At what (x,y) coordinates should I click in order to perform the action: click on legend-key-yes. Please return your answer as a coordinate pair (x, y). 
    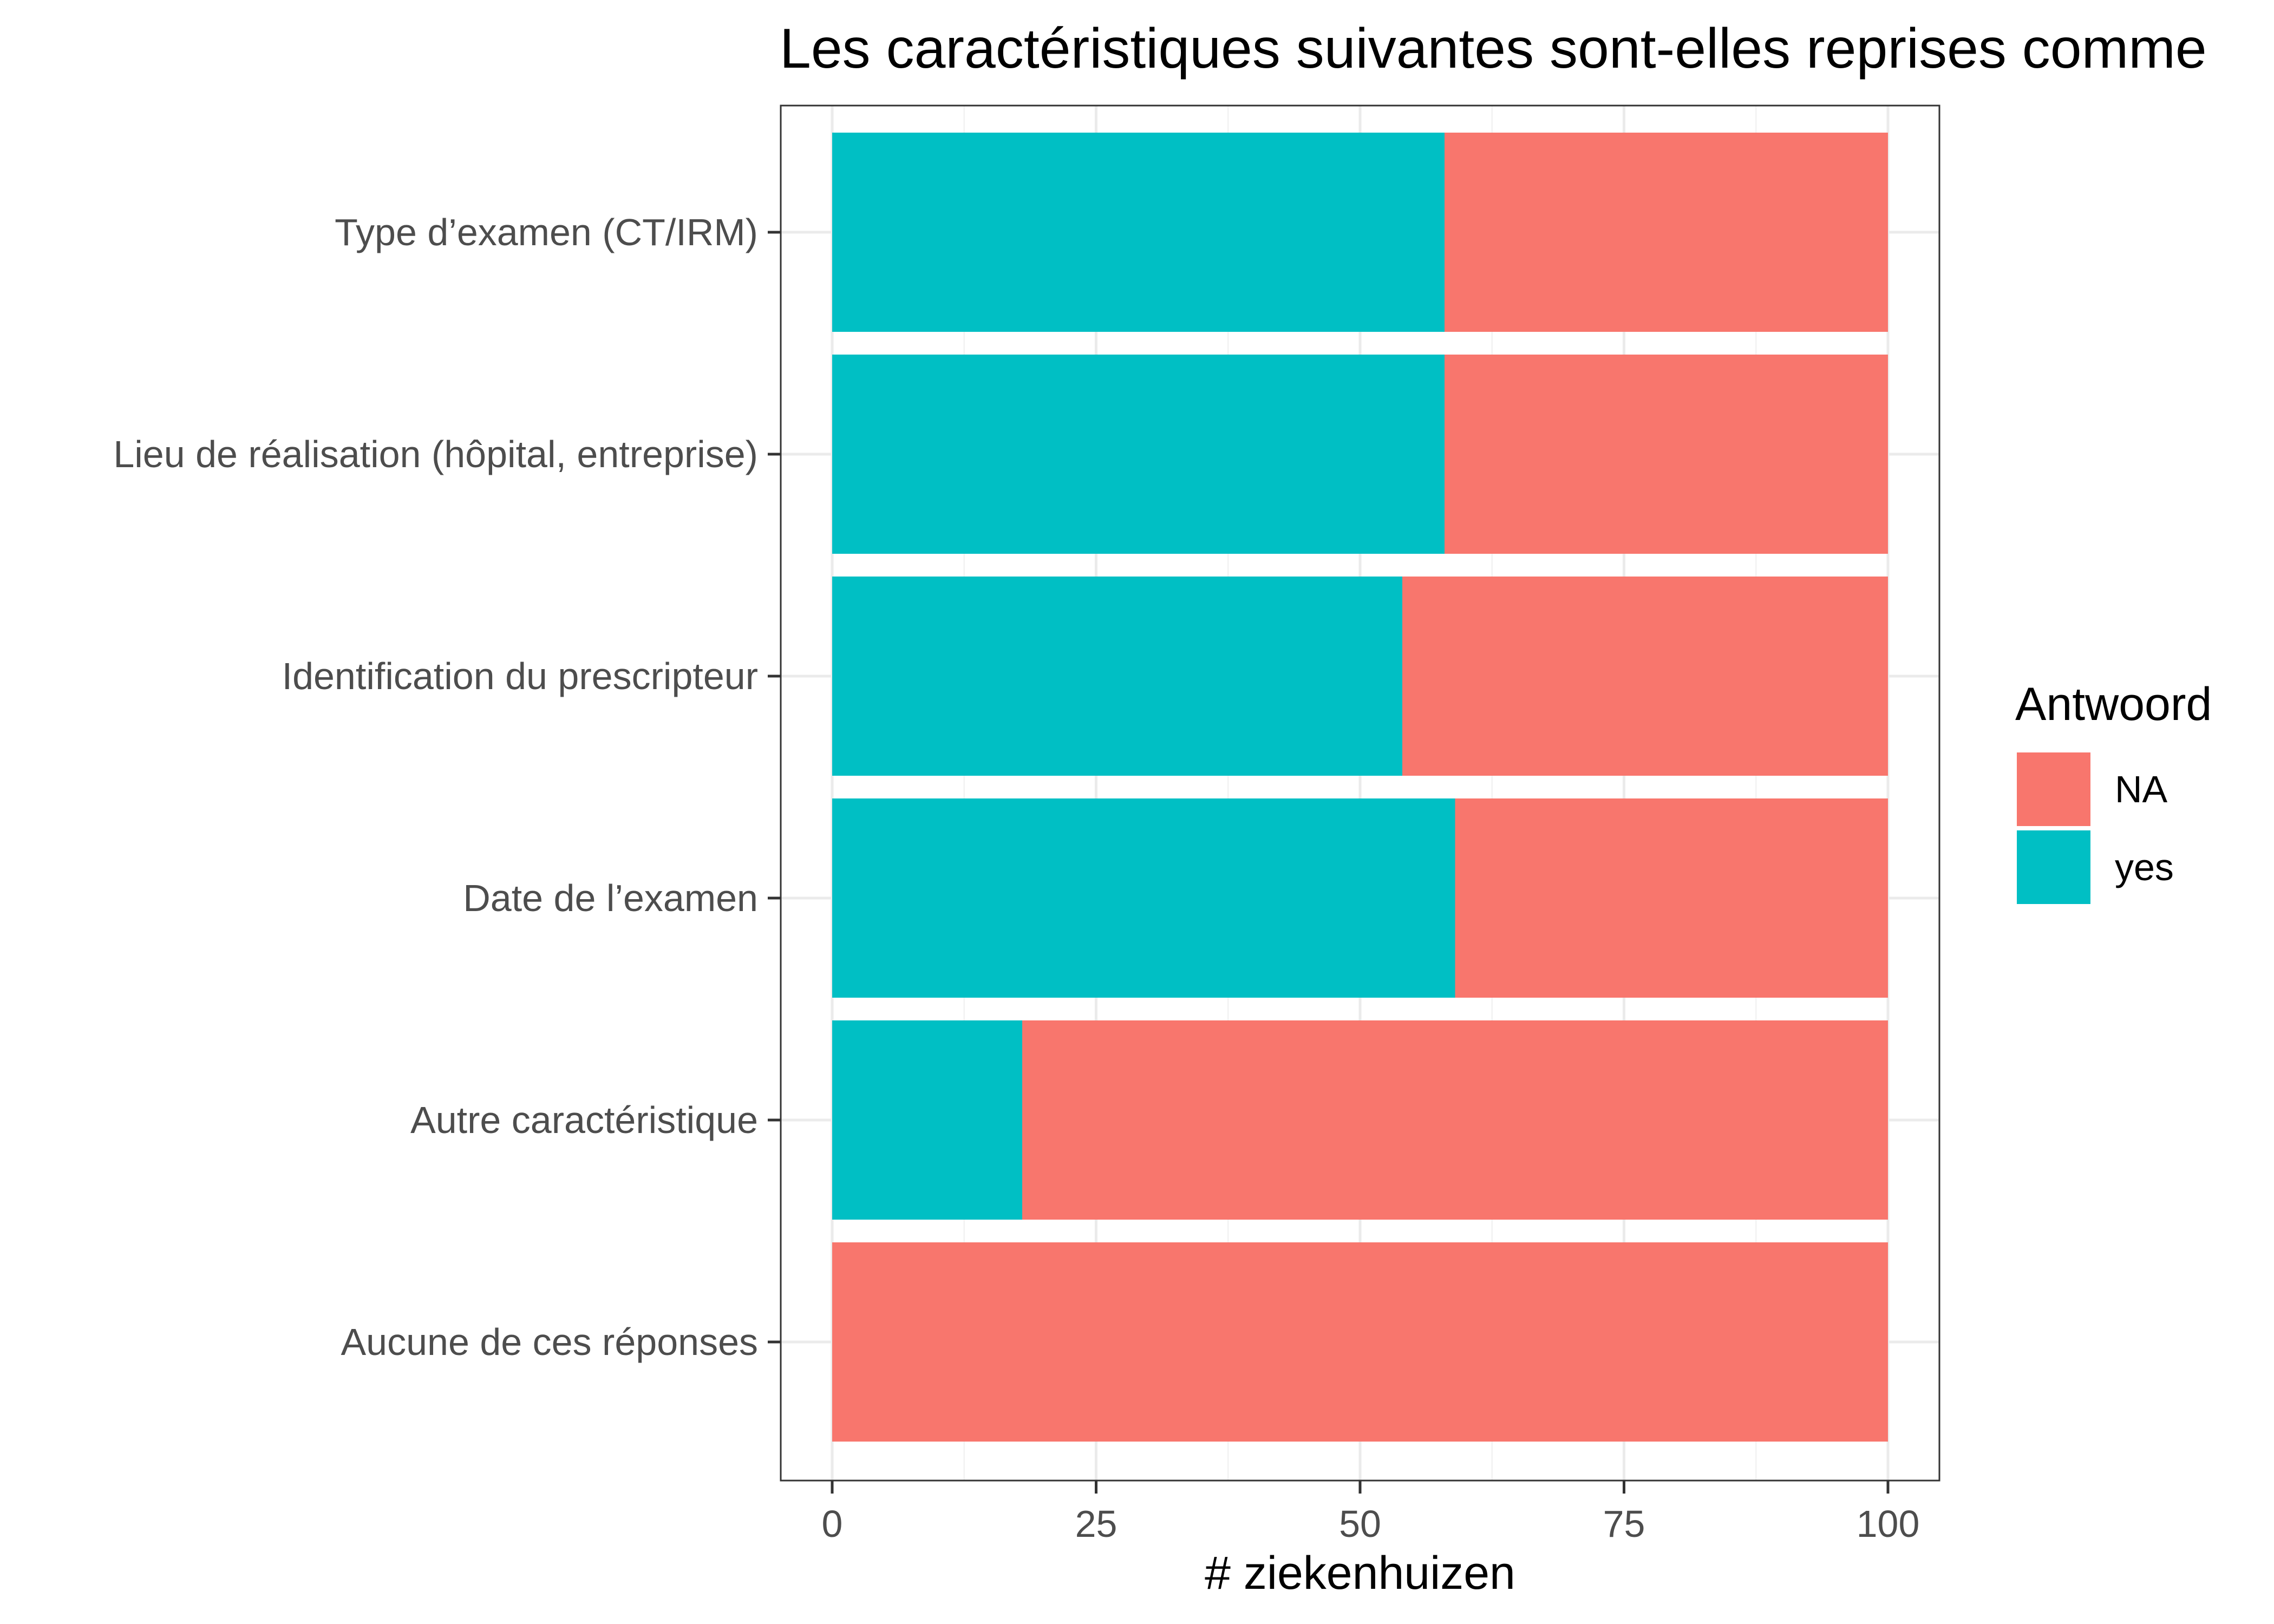
    Looking at the image, I should click on (2053, 867).